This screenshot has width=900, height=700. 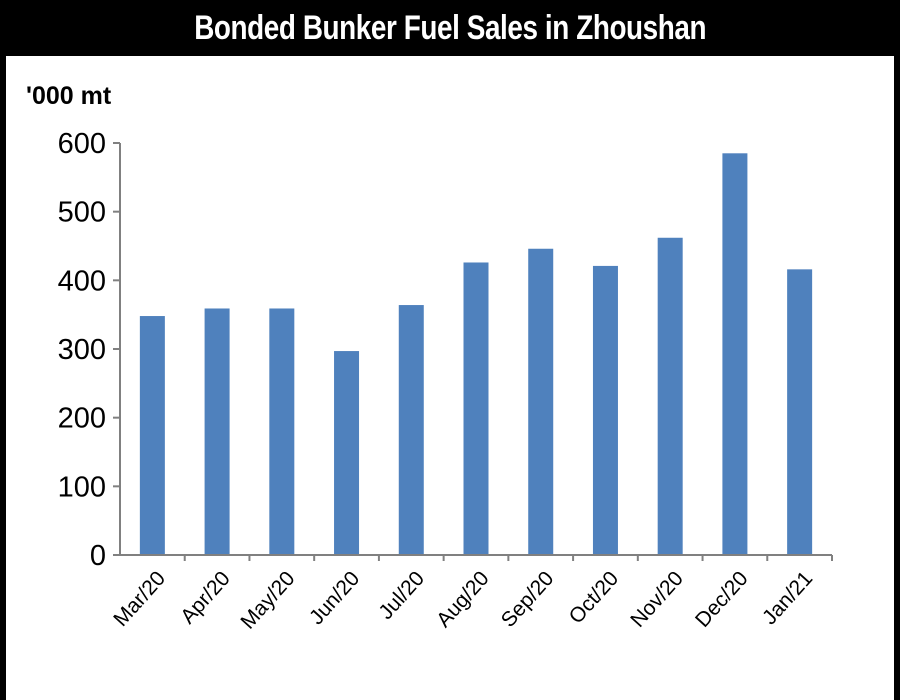 What do you see at coordinates (82, 350) in the screenshot?
I see `y-tick-label: 300` at bounding box center [82, 350].